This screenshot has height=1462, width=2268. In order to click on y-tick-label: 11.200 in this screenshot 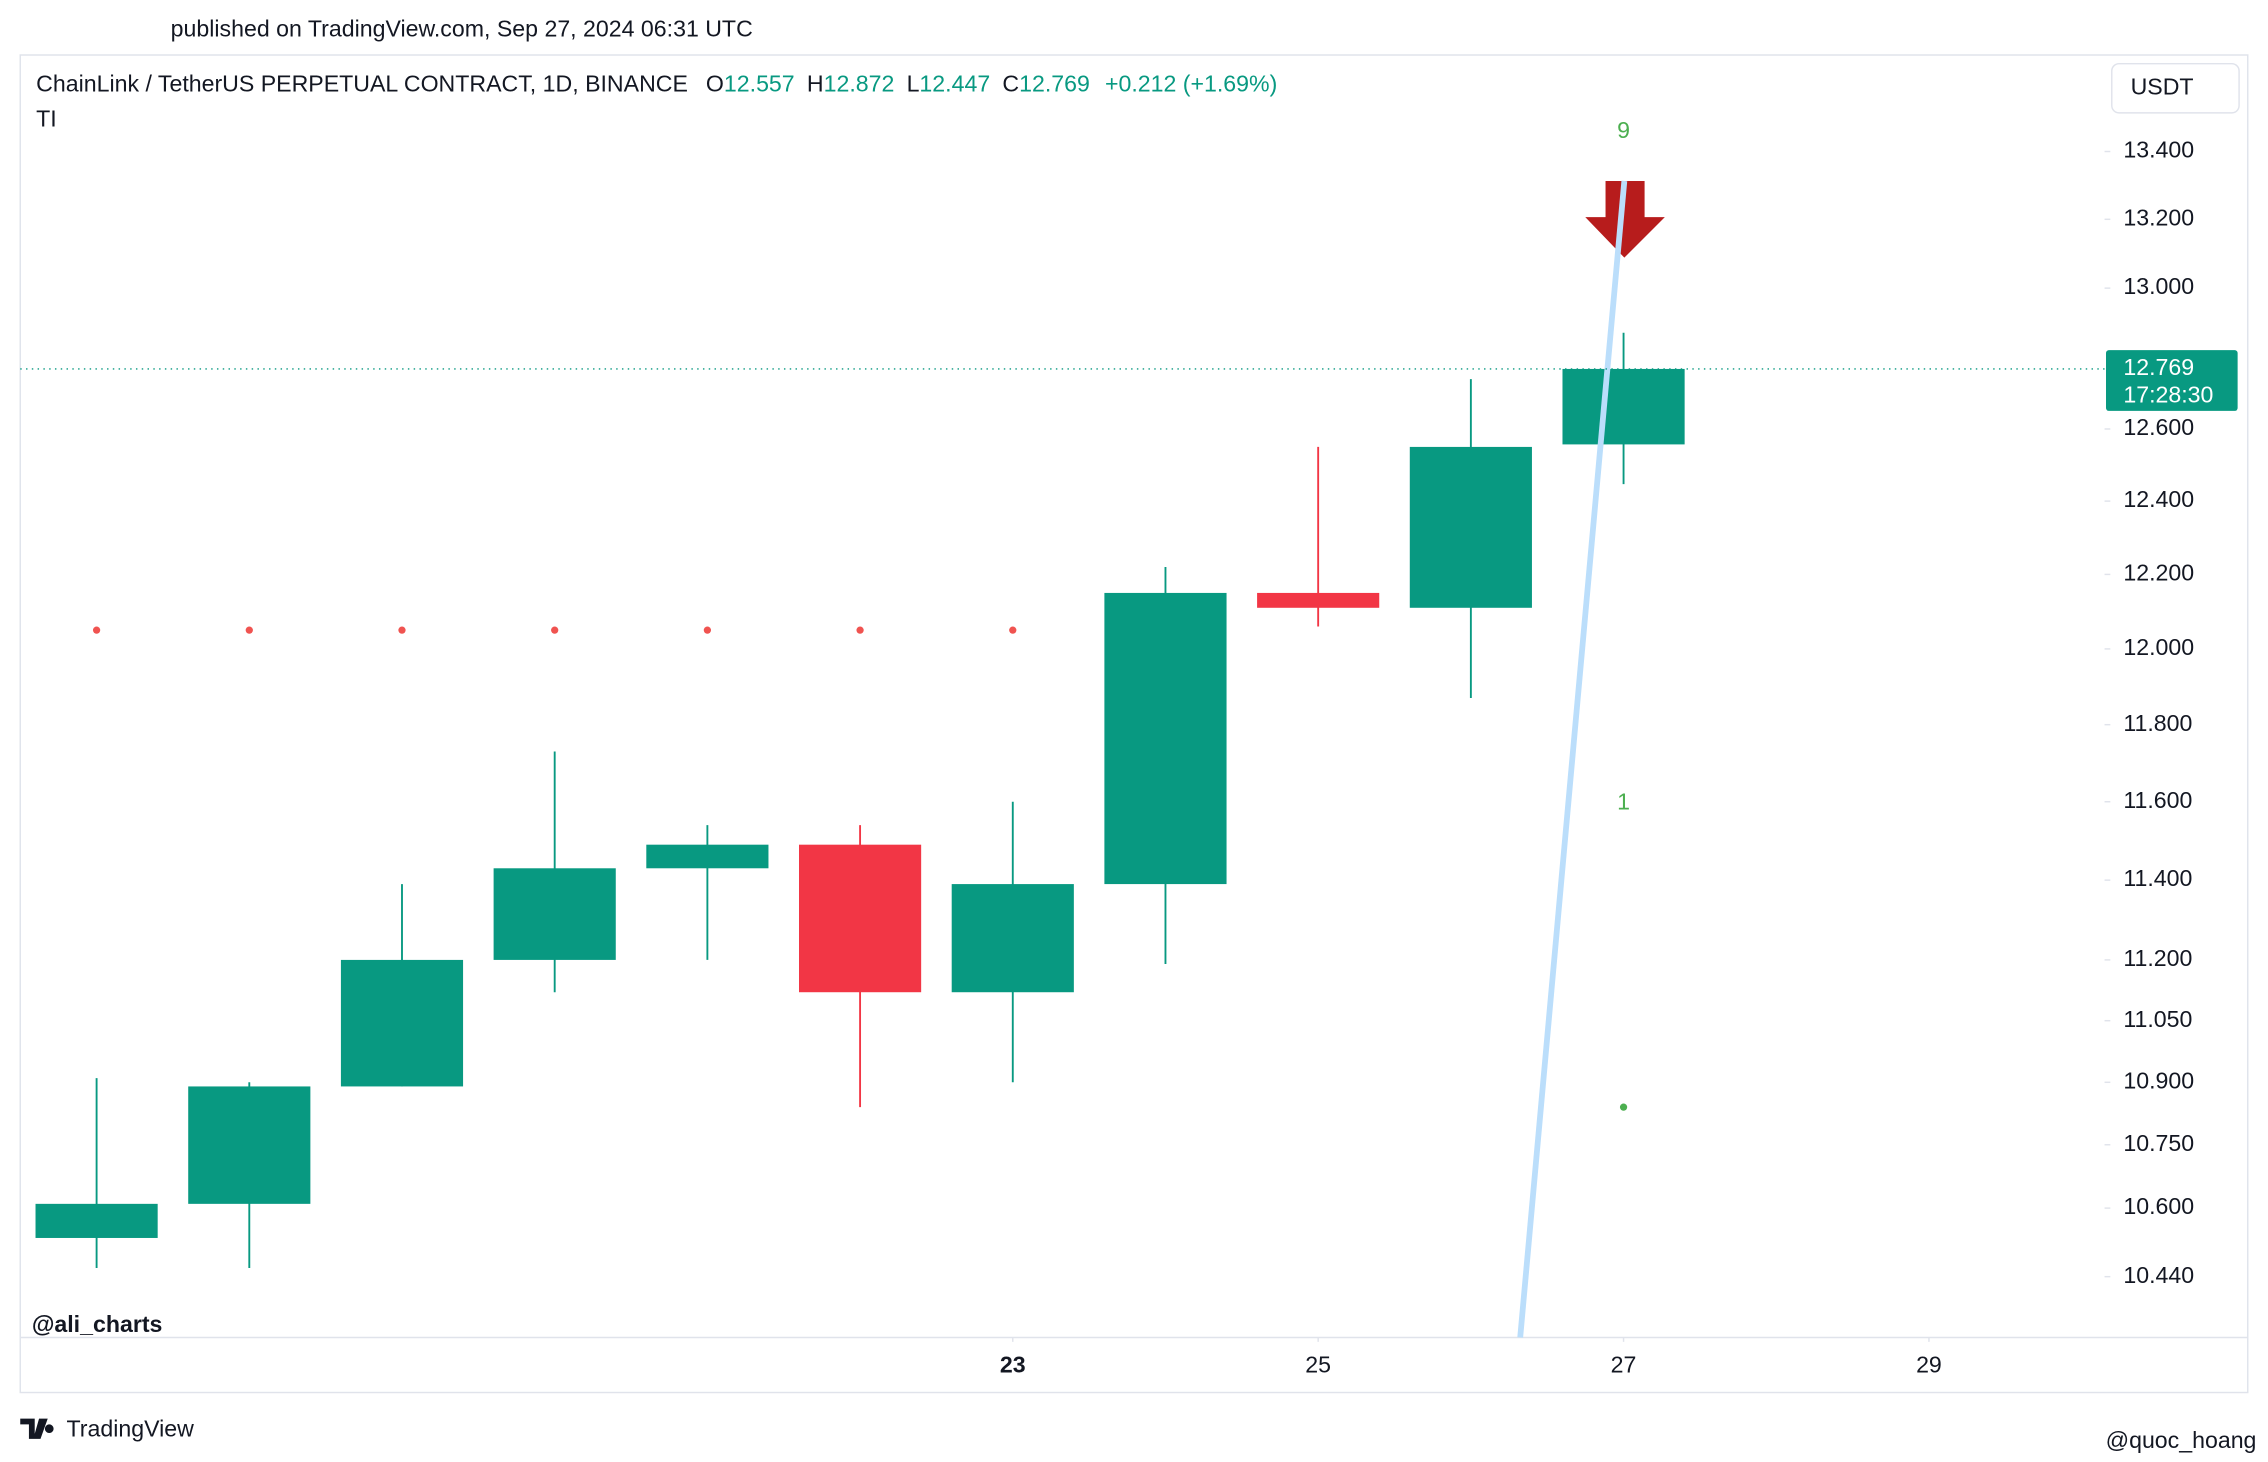, I will do `click(2157, 958)`.